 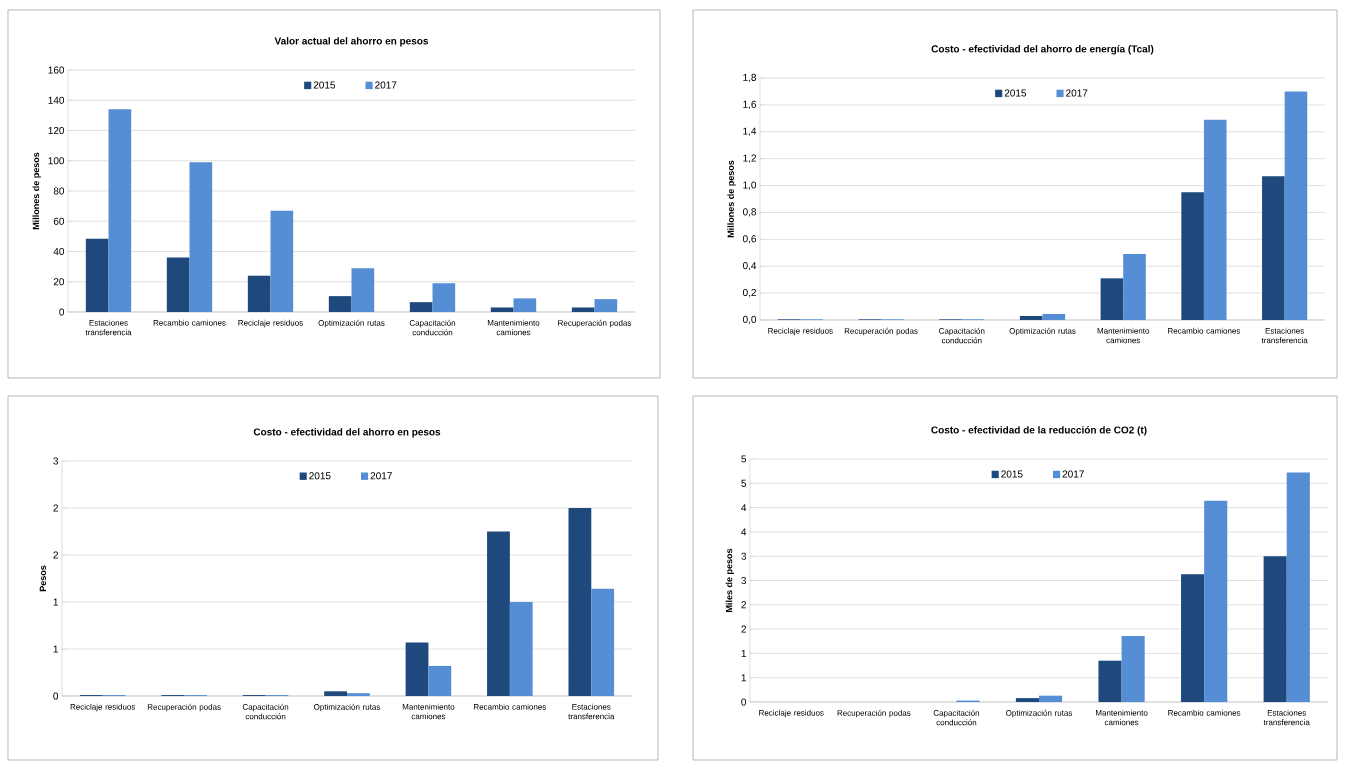 I want to click on y-tick-label: 1,4, so click(x=750, y=131).